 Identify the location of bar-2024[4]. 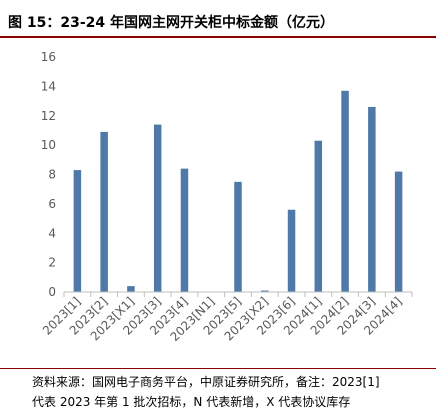
(398, 231).